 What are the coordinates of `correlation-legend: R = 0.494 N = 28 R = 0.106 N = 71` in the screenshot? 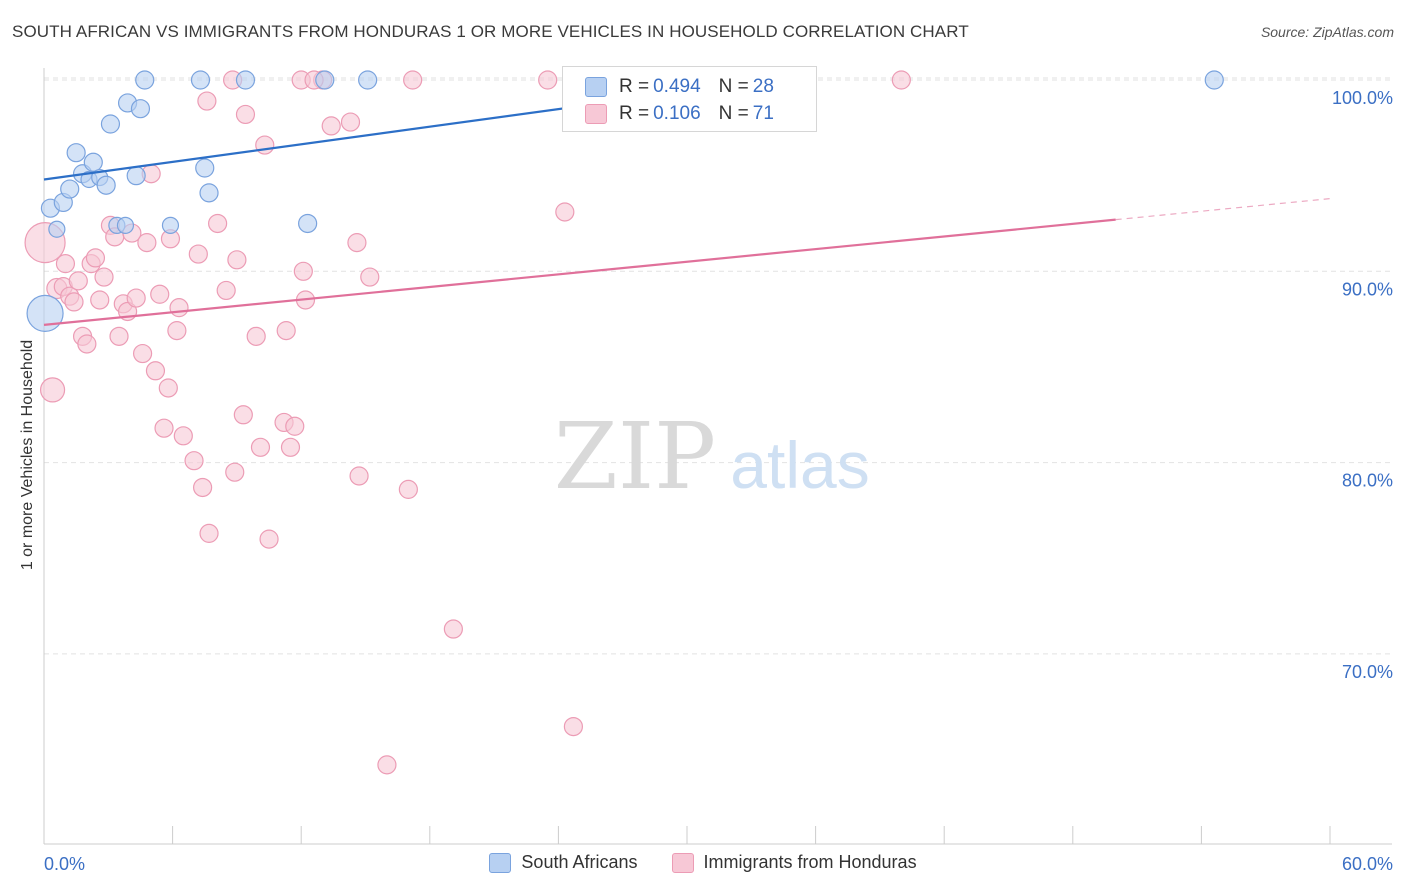 It's located at (689, 99).